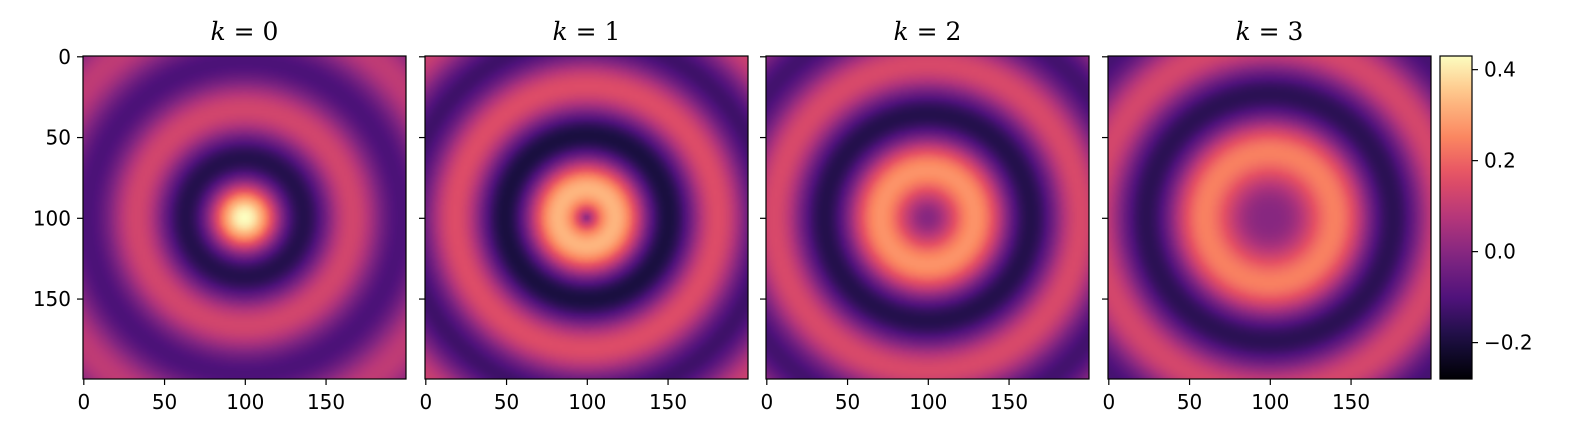 Image resolution: width=1574 pixels, height=440 pixels. I want to click on colorbar-tick-label: −0.2, so click(1508, 343).